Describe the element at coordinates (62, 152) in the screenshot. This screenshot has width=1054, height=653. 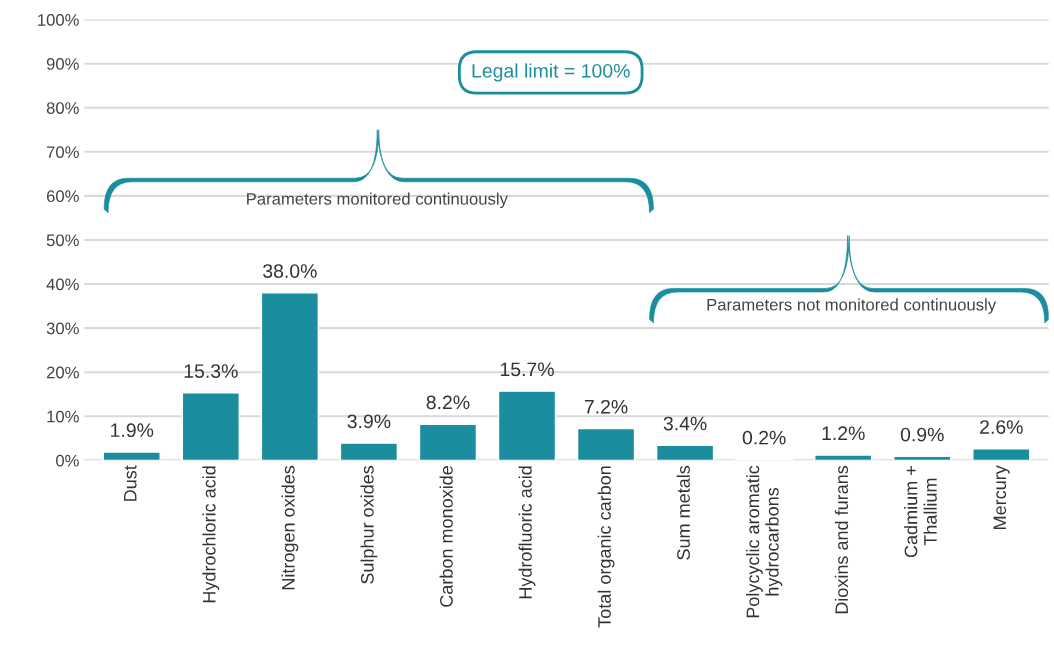
I see `y-tick-label: 70%` at that location.